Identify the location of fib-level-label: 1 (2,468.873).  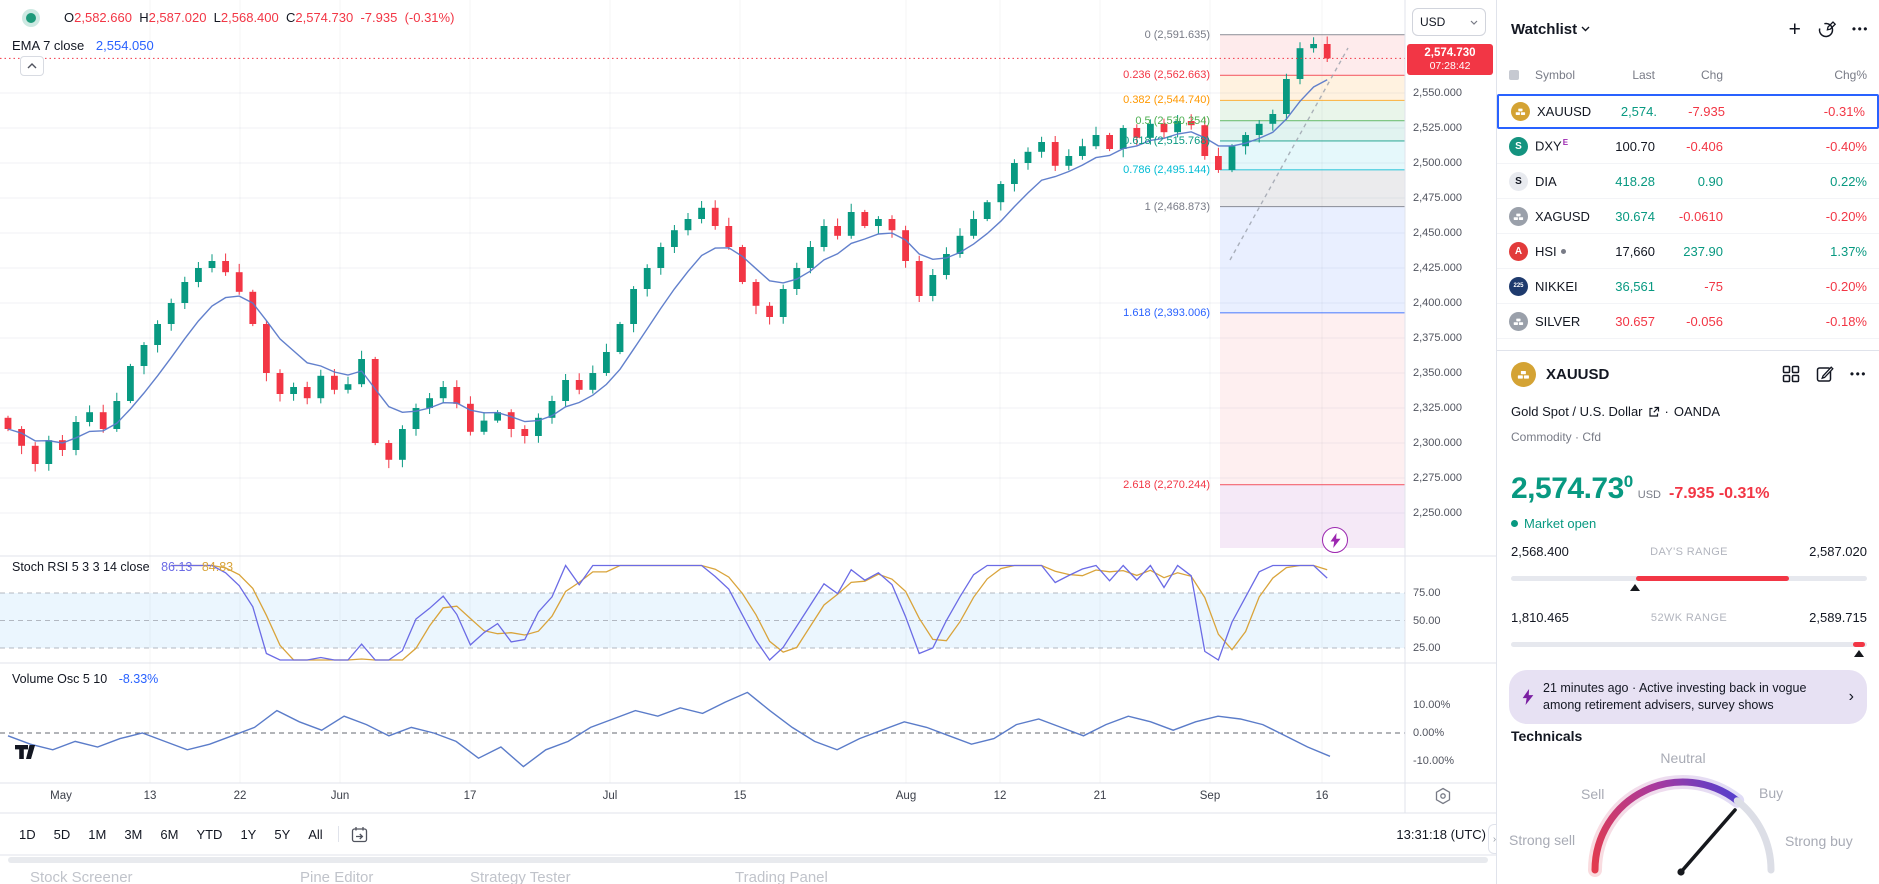
(1177, 206).